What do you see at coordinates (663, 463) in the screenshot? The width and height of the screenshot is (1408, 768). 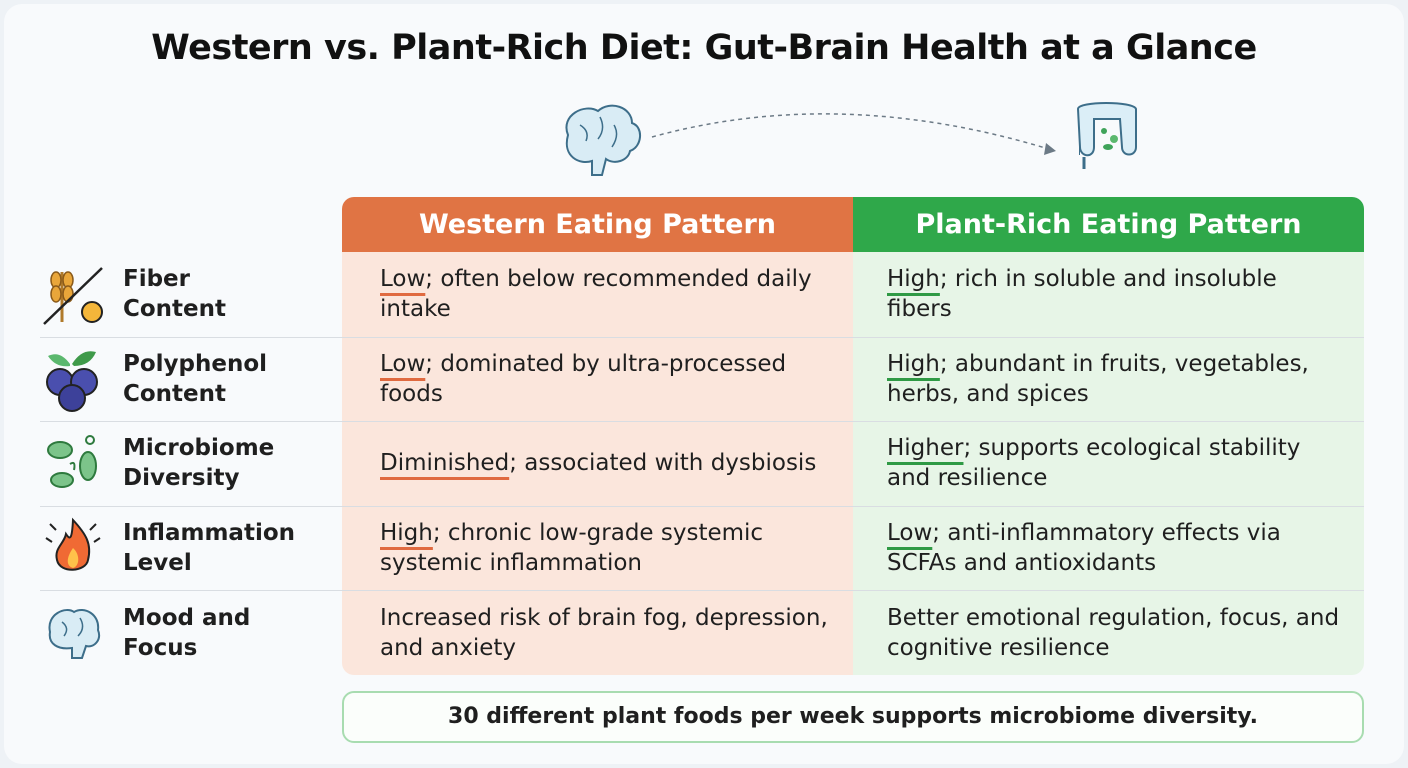 I see `cell-detail: ; associated with dysbiosis` at bounding box center [663, 463].